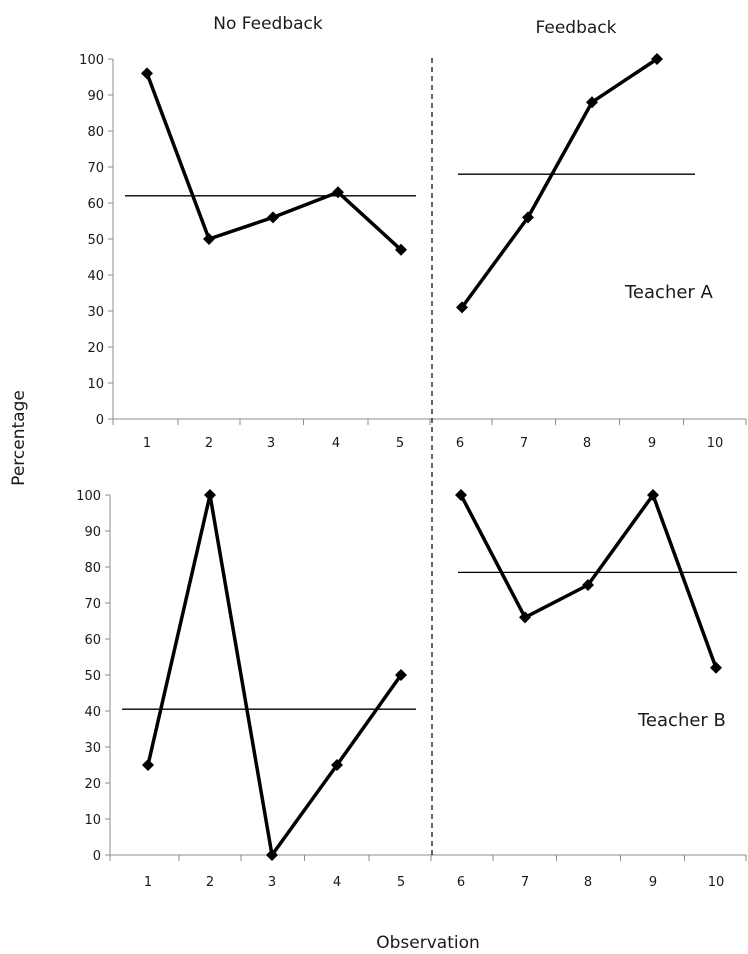 Image resolution: width=748 pixels, height=954 pixels. Describe the element at coordinates (268, 24) in the screenshot. I see `phase-label-no-feedback: No Feedback` at that location.